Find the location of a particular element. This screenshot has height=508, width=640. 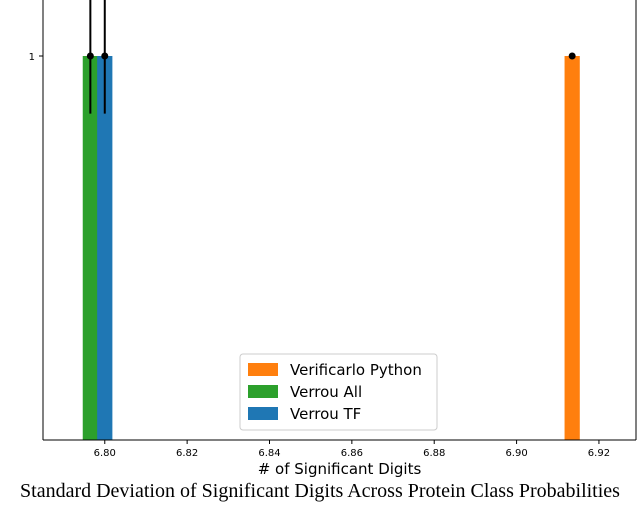

x-ticks: 6.80 6.82 6.84 6.86 6.88 6.90 6.92 is located at coordinates (352, 449).